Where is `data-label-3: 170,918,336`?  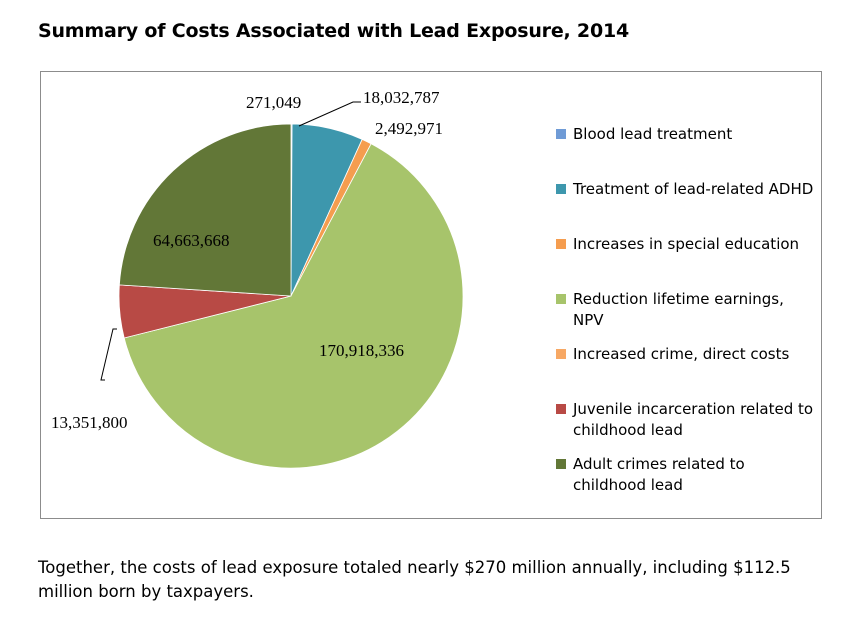 data-label-3: 170,918,336 is located at coordinates (361, 350).